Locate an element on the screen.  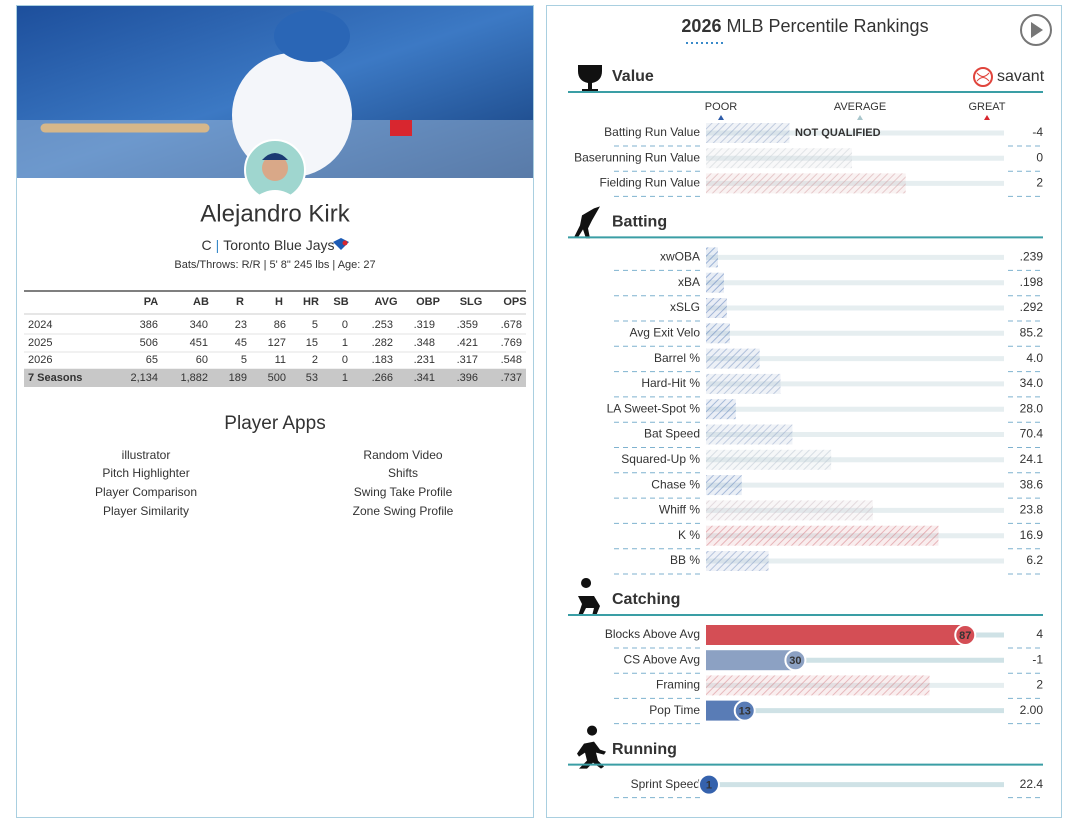
stat-cell: .737 is located at coordinates (511, 378).